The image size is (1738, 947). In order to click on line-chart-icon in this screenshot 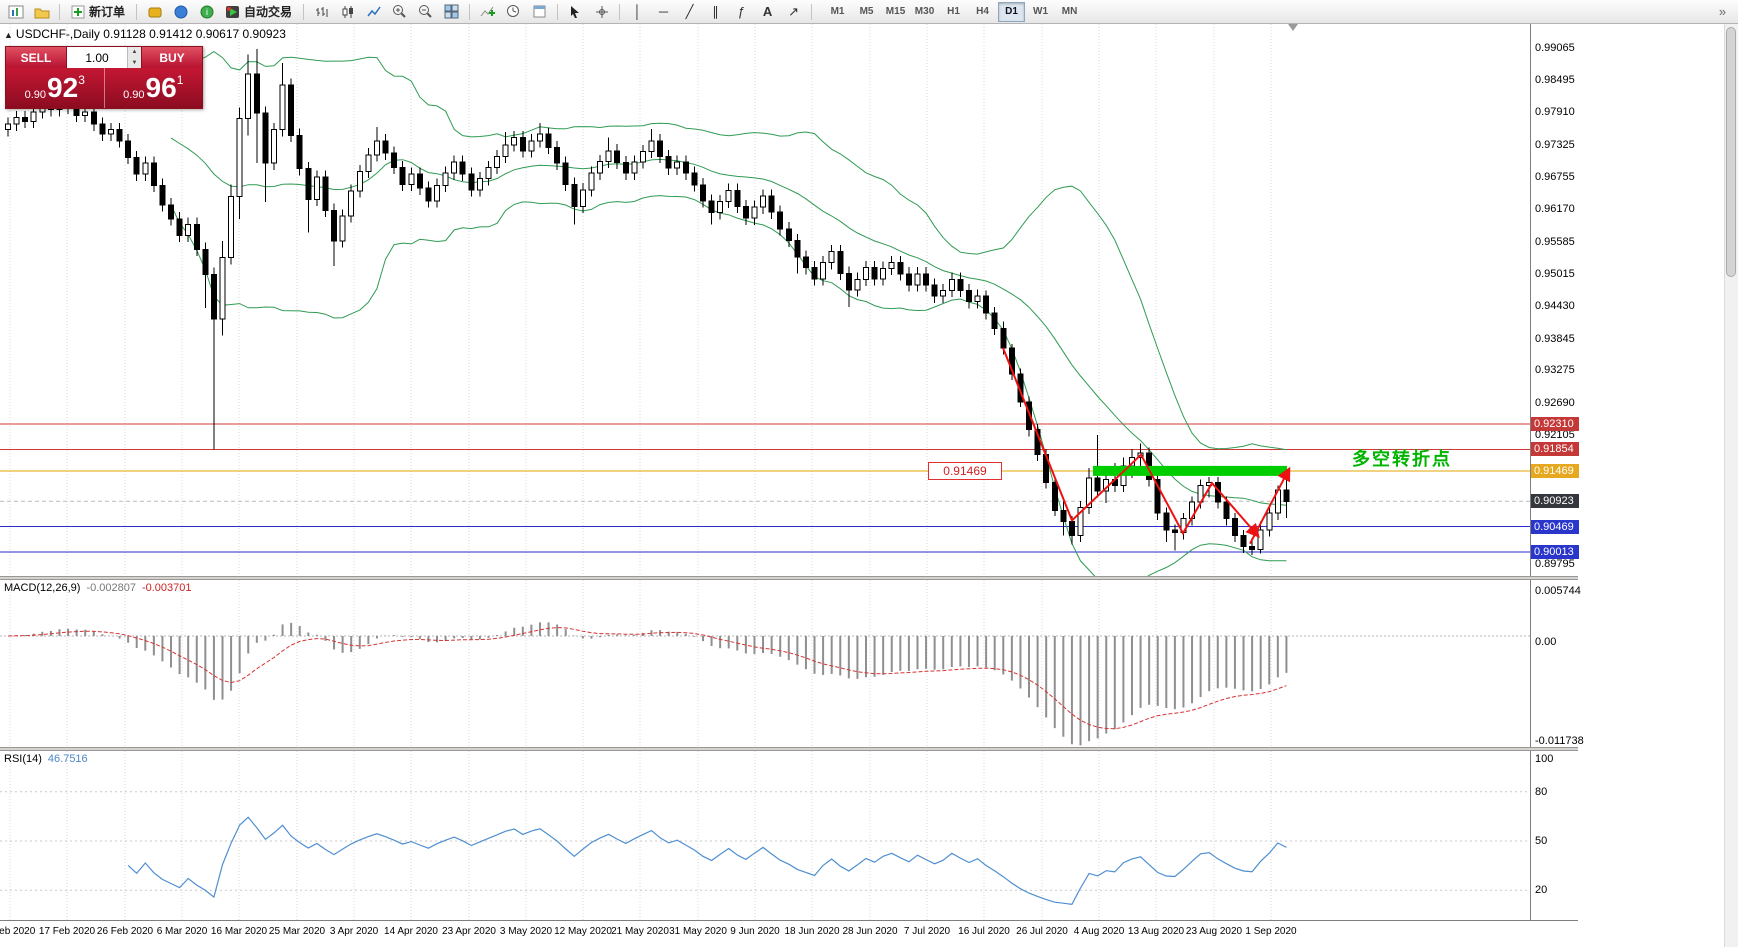, I will do `click(373, 12)`.